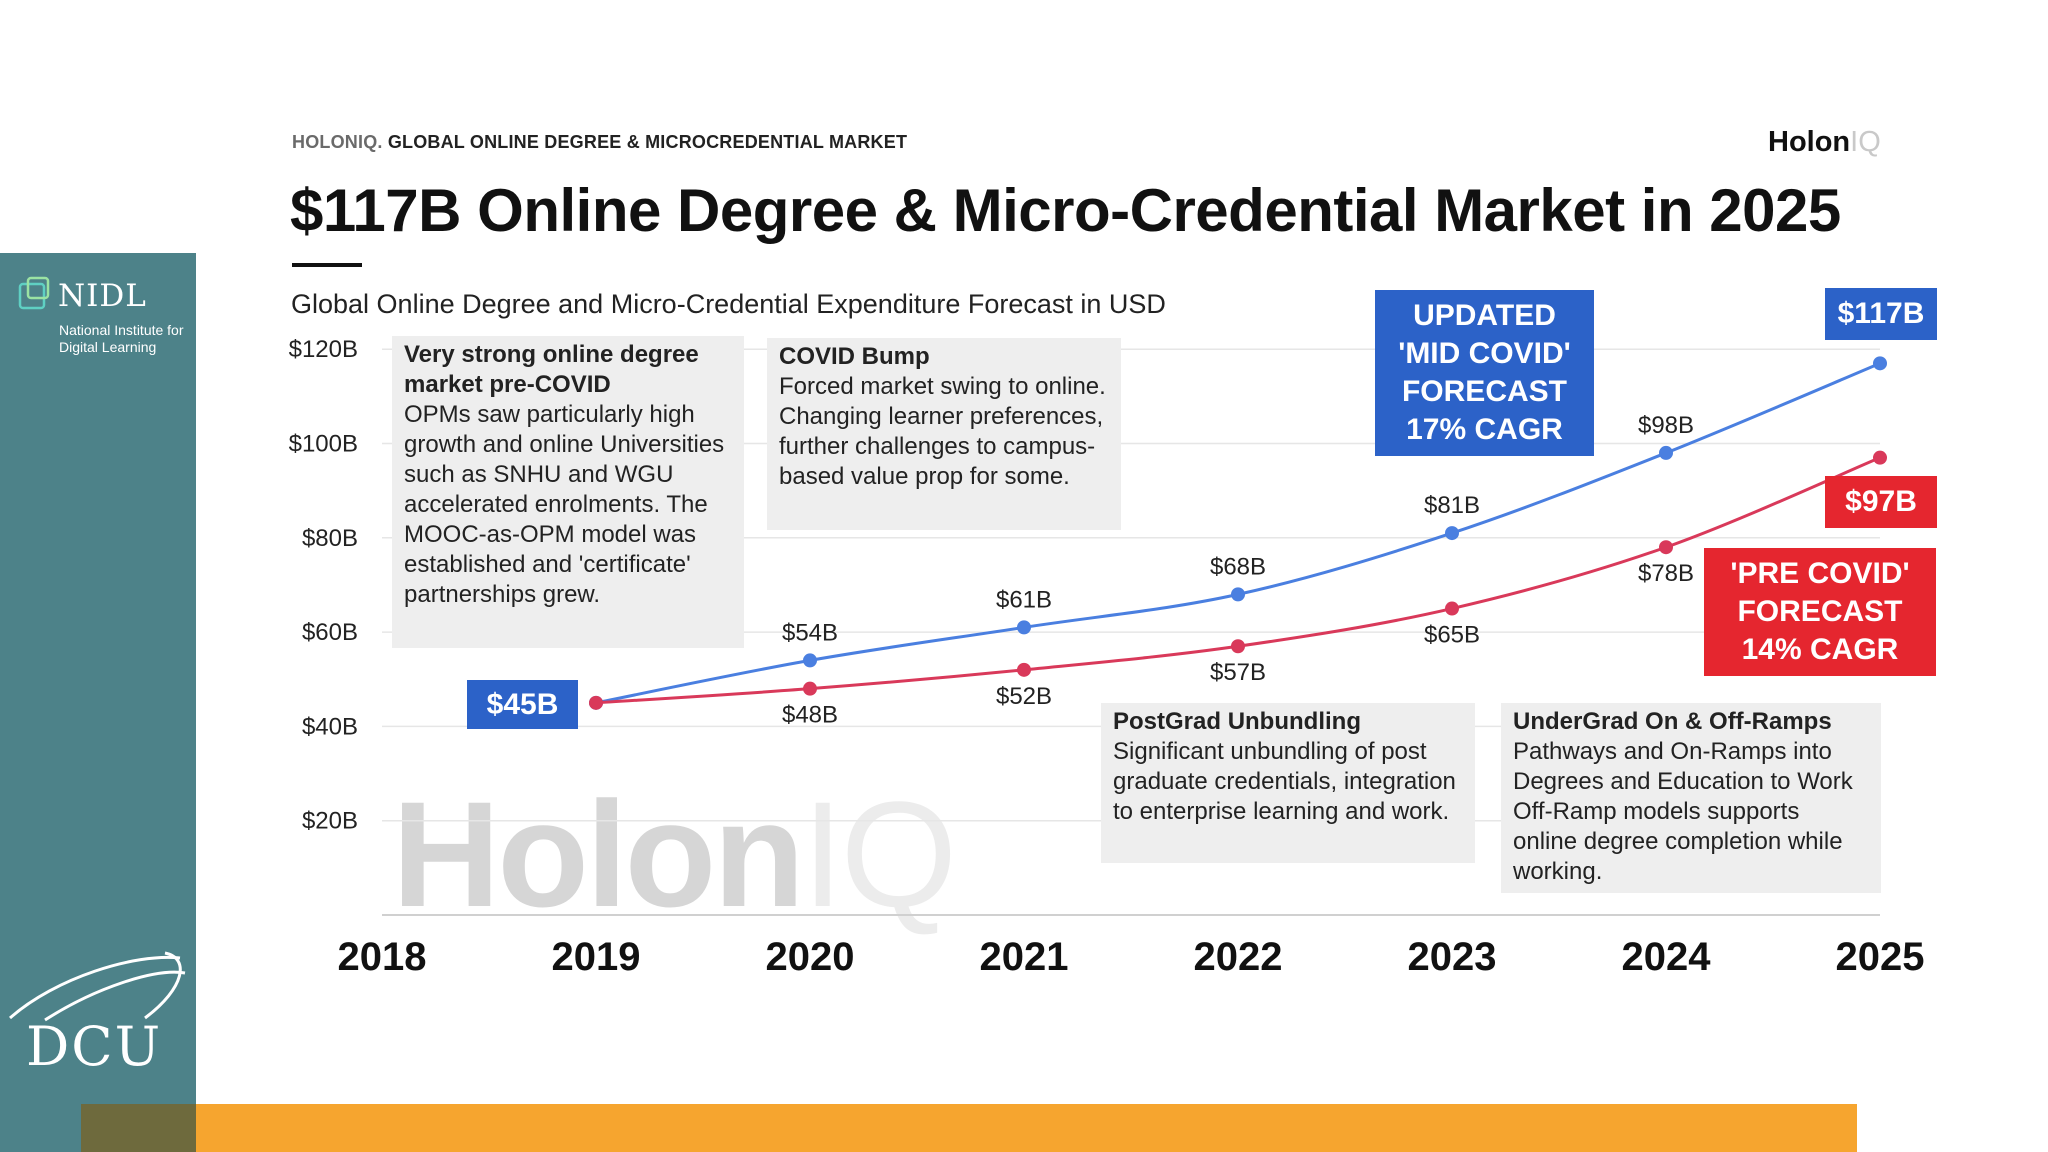 The width and height of the screenshot is (2048, 1152). Describe the element at coordinates (1667, 957) in the screenshot. I see `x-tick-label: 2024` at that location.